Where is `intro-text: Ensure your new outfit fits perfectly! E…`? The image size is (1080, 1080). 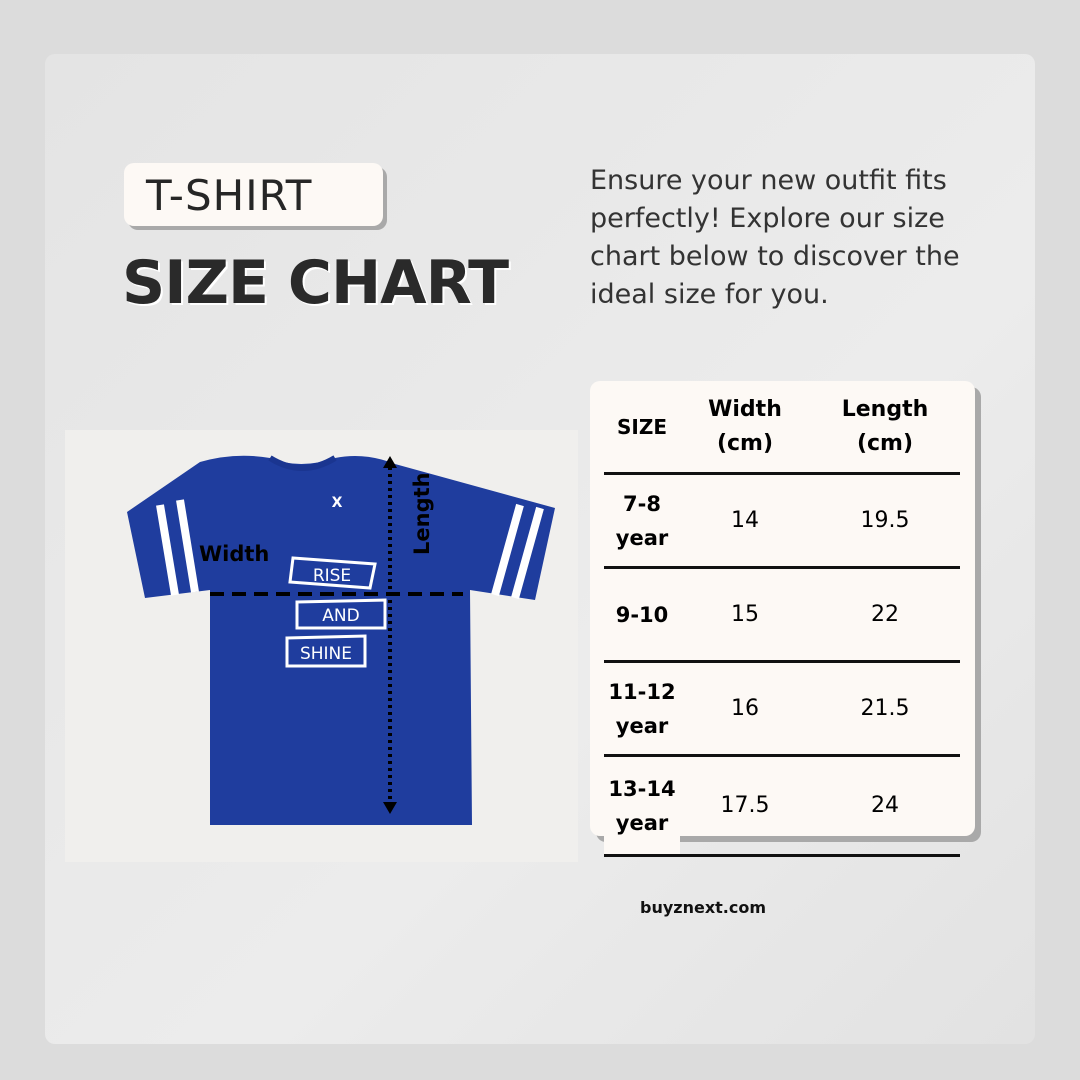
intro-text: Ensure your new outfit fits perfectly! E… is located at coordinates (775, 237).